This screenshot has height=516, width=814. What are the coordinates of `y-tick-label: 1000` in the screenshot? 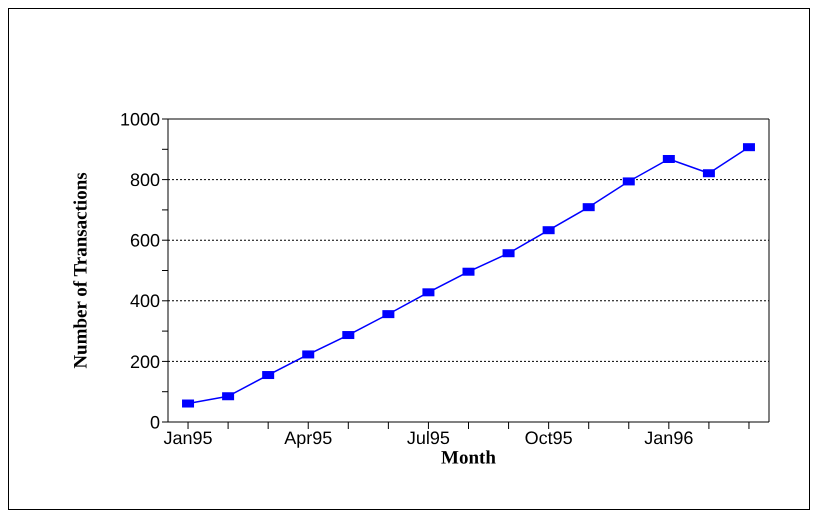 It's located at (140, 119).